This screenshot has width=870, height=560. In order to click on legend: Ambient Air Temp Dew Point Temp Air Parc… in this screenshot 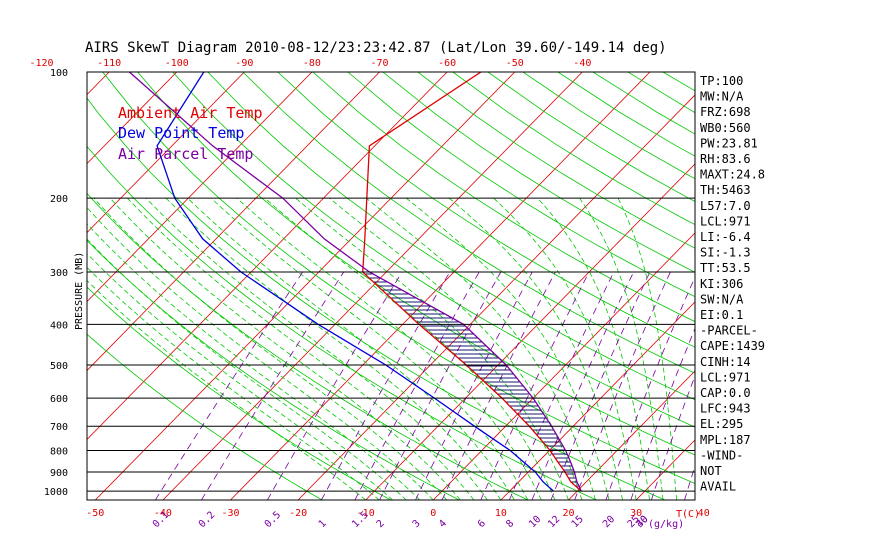, I will do `click(190, 133)`.